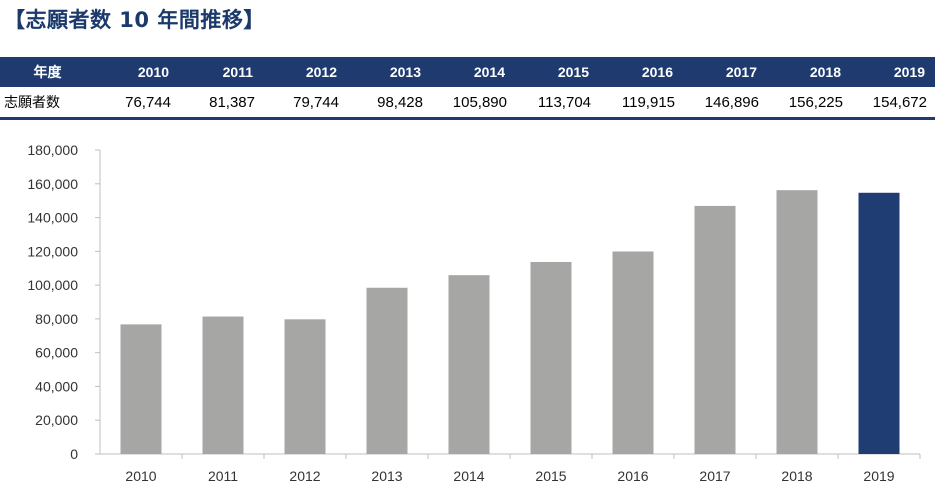 This screenshot has width=940, height=494. Describe the element at coordinates (715, 329) in the screenshot. I see `bar-2017` at that location.